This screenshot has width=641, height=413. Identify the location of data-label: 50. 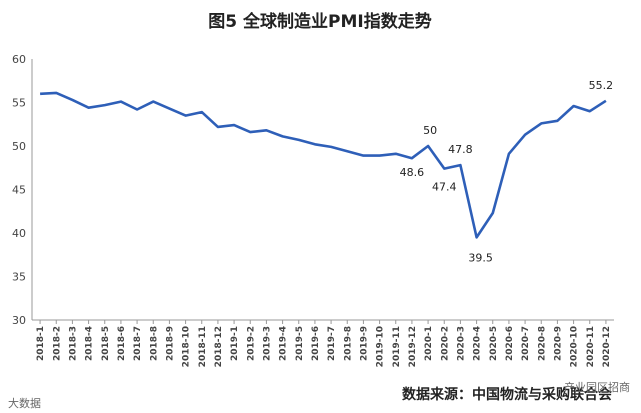
(430, 130).